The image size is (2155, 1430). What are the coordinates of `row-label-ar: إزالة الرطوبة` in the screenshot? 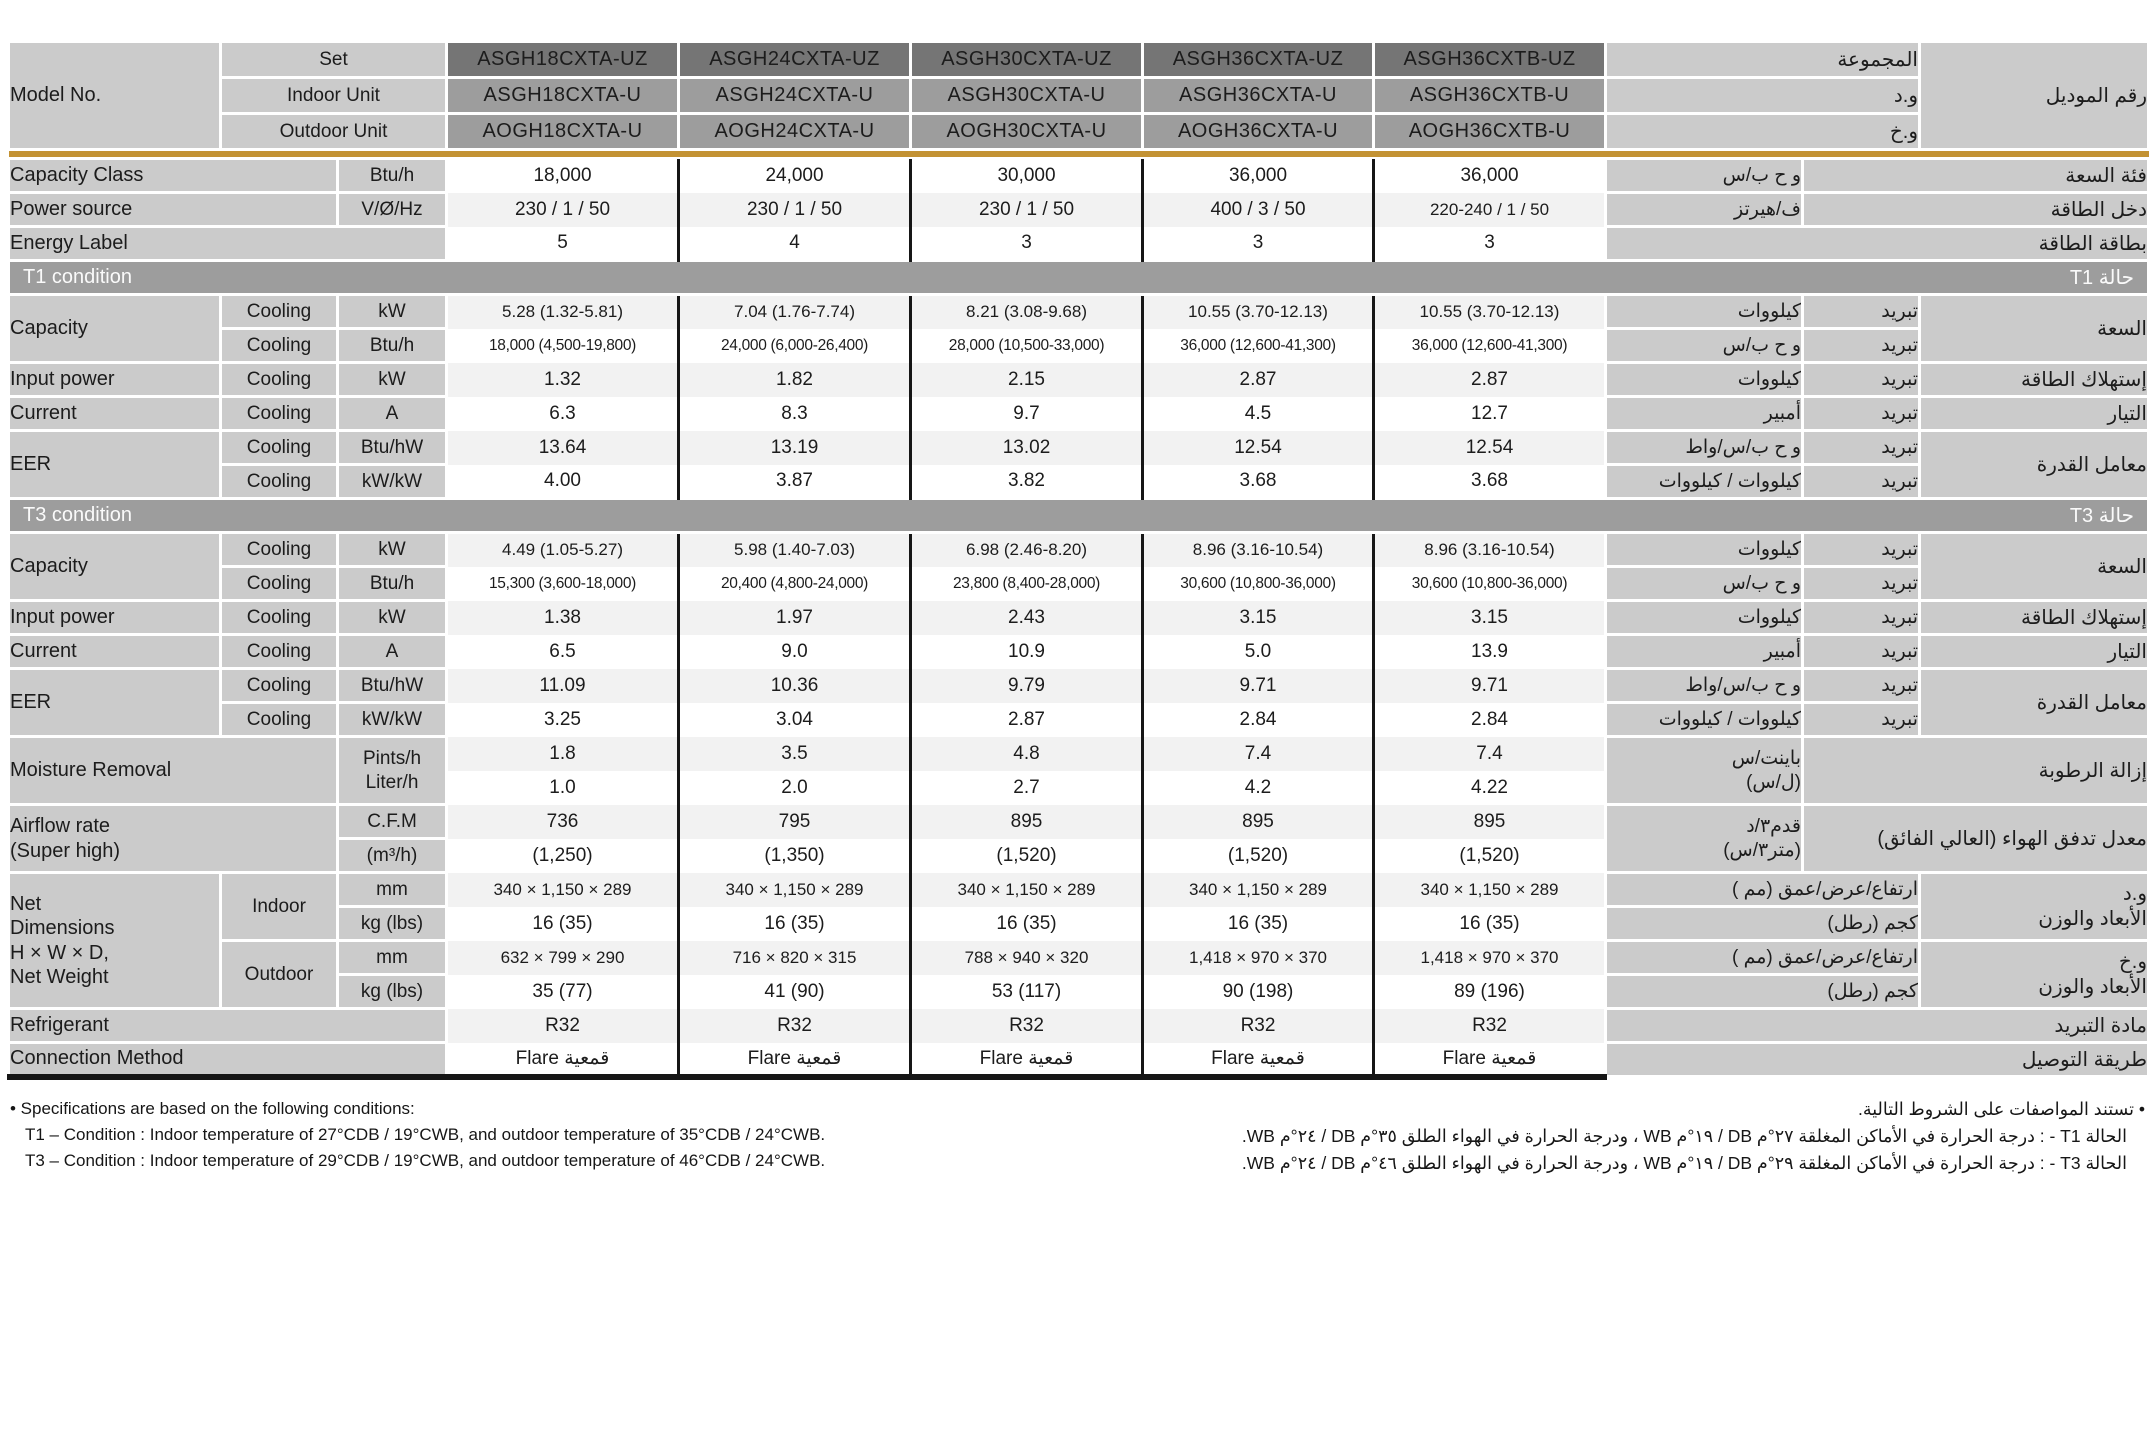 It's located at (1975, 770).